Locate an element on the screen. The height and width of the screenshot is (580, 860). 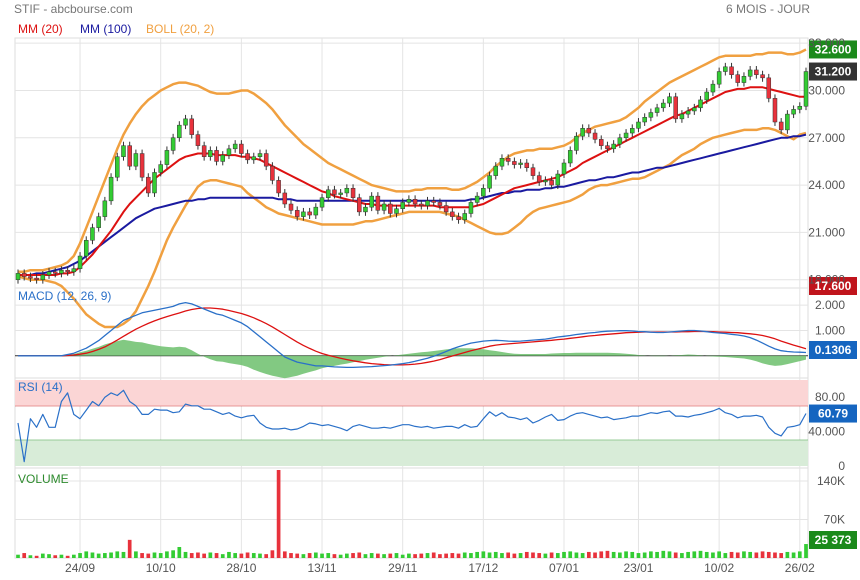
legend-item: MM (20) is located at coordinates (40, 29).